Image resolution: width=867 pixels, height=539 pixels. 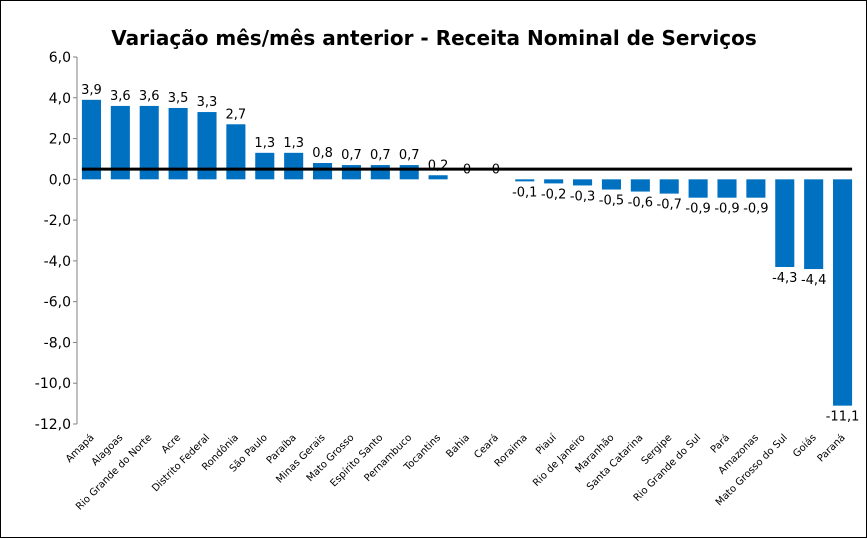 What do you see at coordinates (91, 90) in the screenshot?
I see `data-label: 3,9` at bounding box center [91, 90].